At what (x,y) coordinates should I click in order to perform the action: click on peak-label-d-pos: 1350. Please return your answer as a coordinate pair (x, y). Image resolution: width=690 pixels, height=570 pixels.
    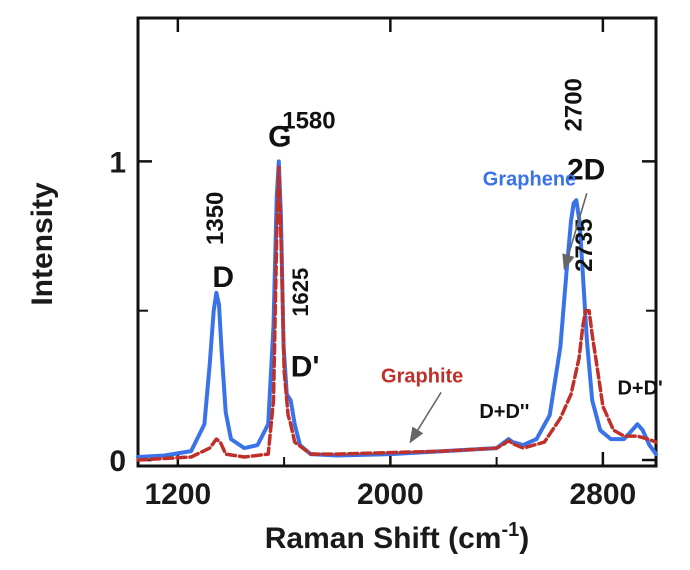
    Looking at the image, I should click on (215, 218).